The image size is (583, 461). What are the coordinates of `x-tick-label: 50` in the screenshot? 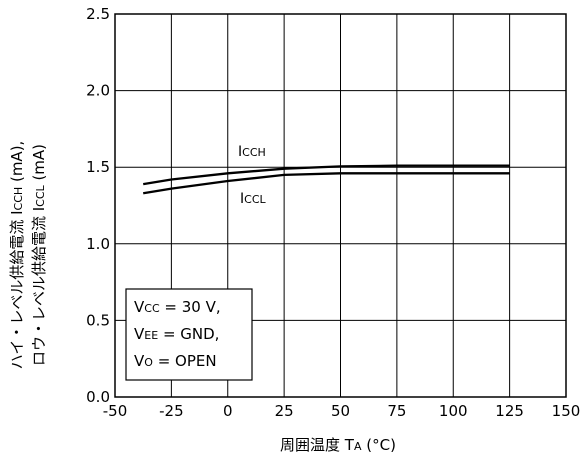 It's located at (340, 411).